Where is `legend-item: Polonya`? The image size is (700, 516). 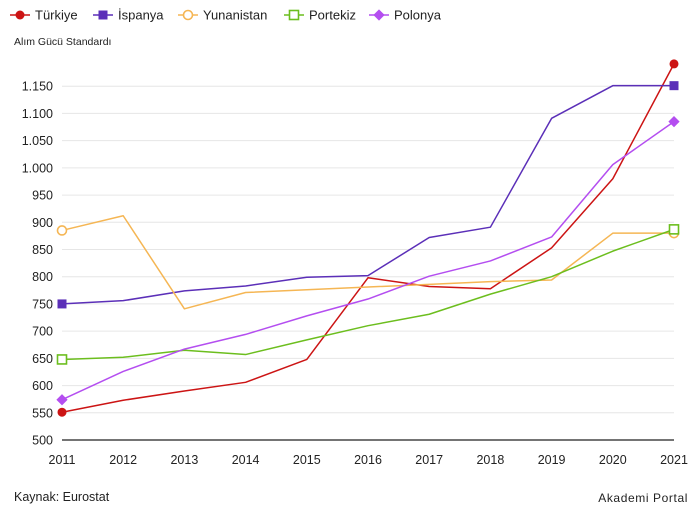 legend-item: Polonya is located at coordinates (405, 15).